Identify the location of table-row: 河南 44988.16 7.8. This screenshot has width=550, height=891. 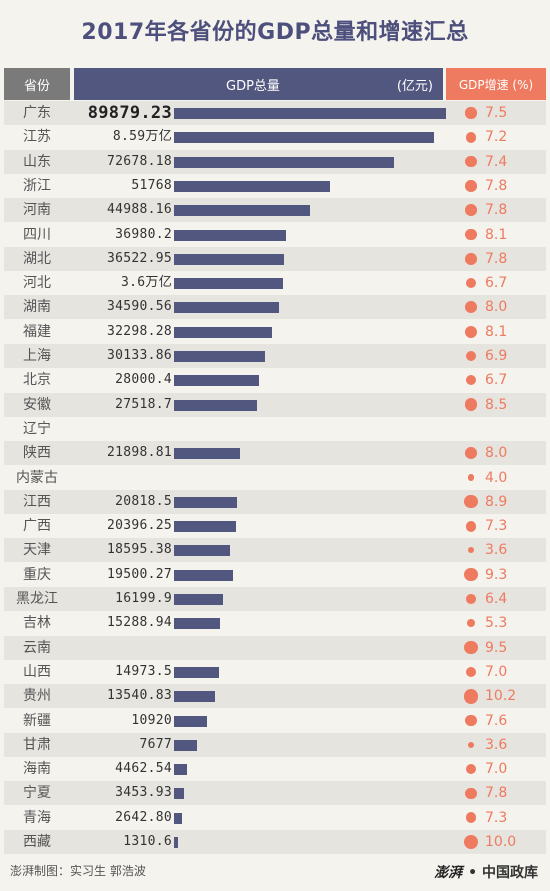
(275, 210).